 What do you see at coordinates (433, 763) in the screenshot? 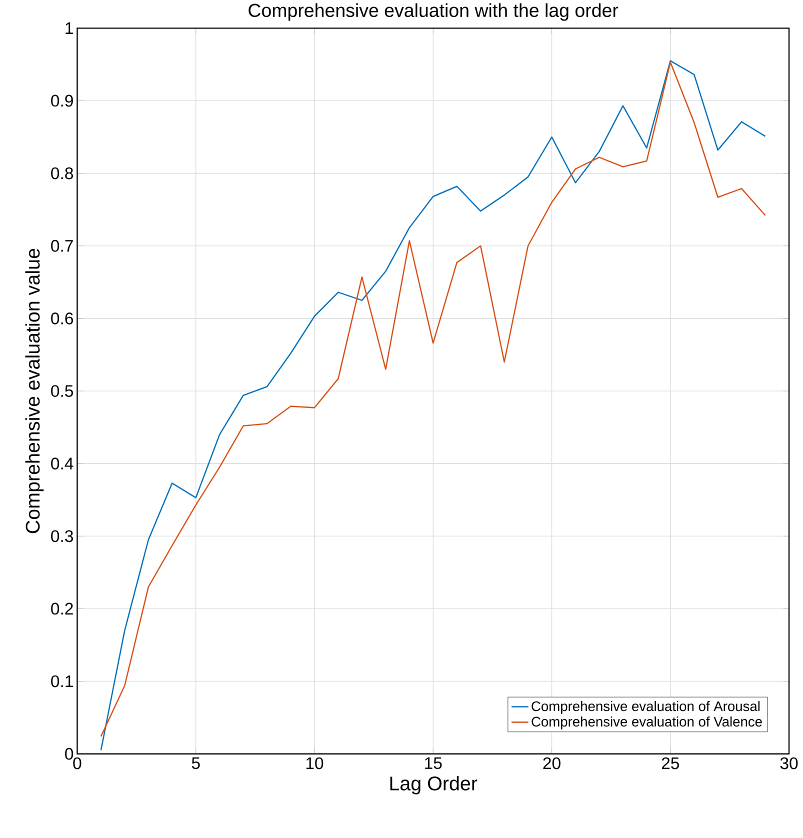
I see `x-tick-label: 15` at bounding box center [433, 763].